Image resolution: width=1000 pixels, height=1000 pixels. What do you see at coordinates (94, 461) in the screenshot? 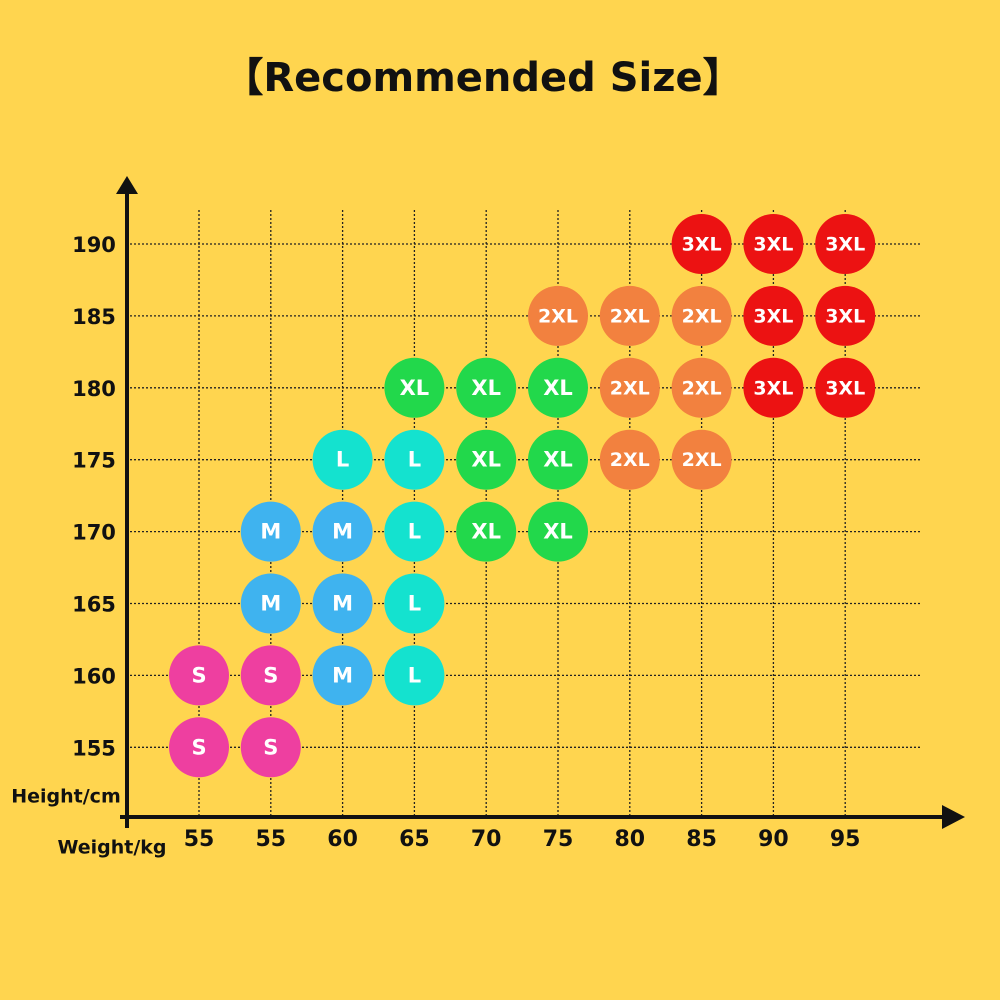
I see `height-label: 175` at bounding box center [94, 461].